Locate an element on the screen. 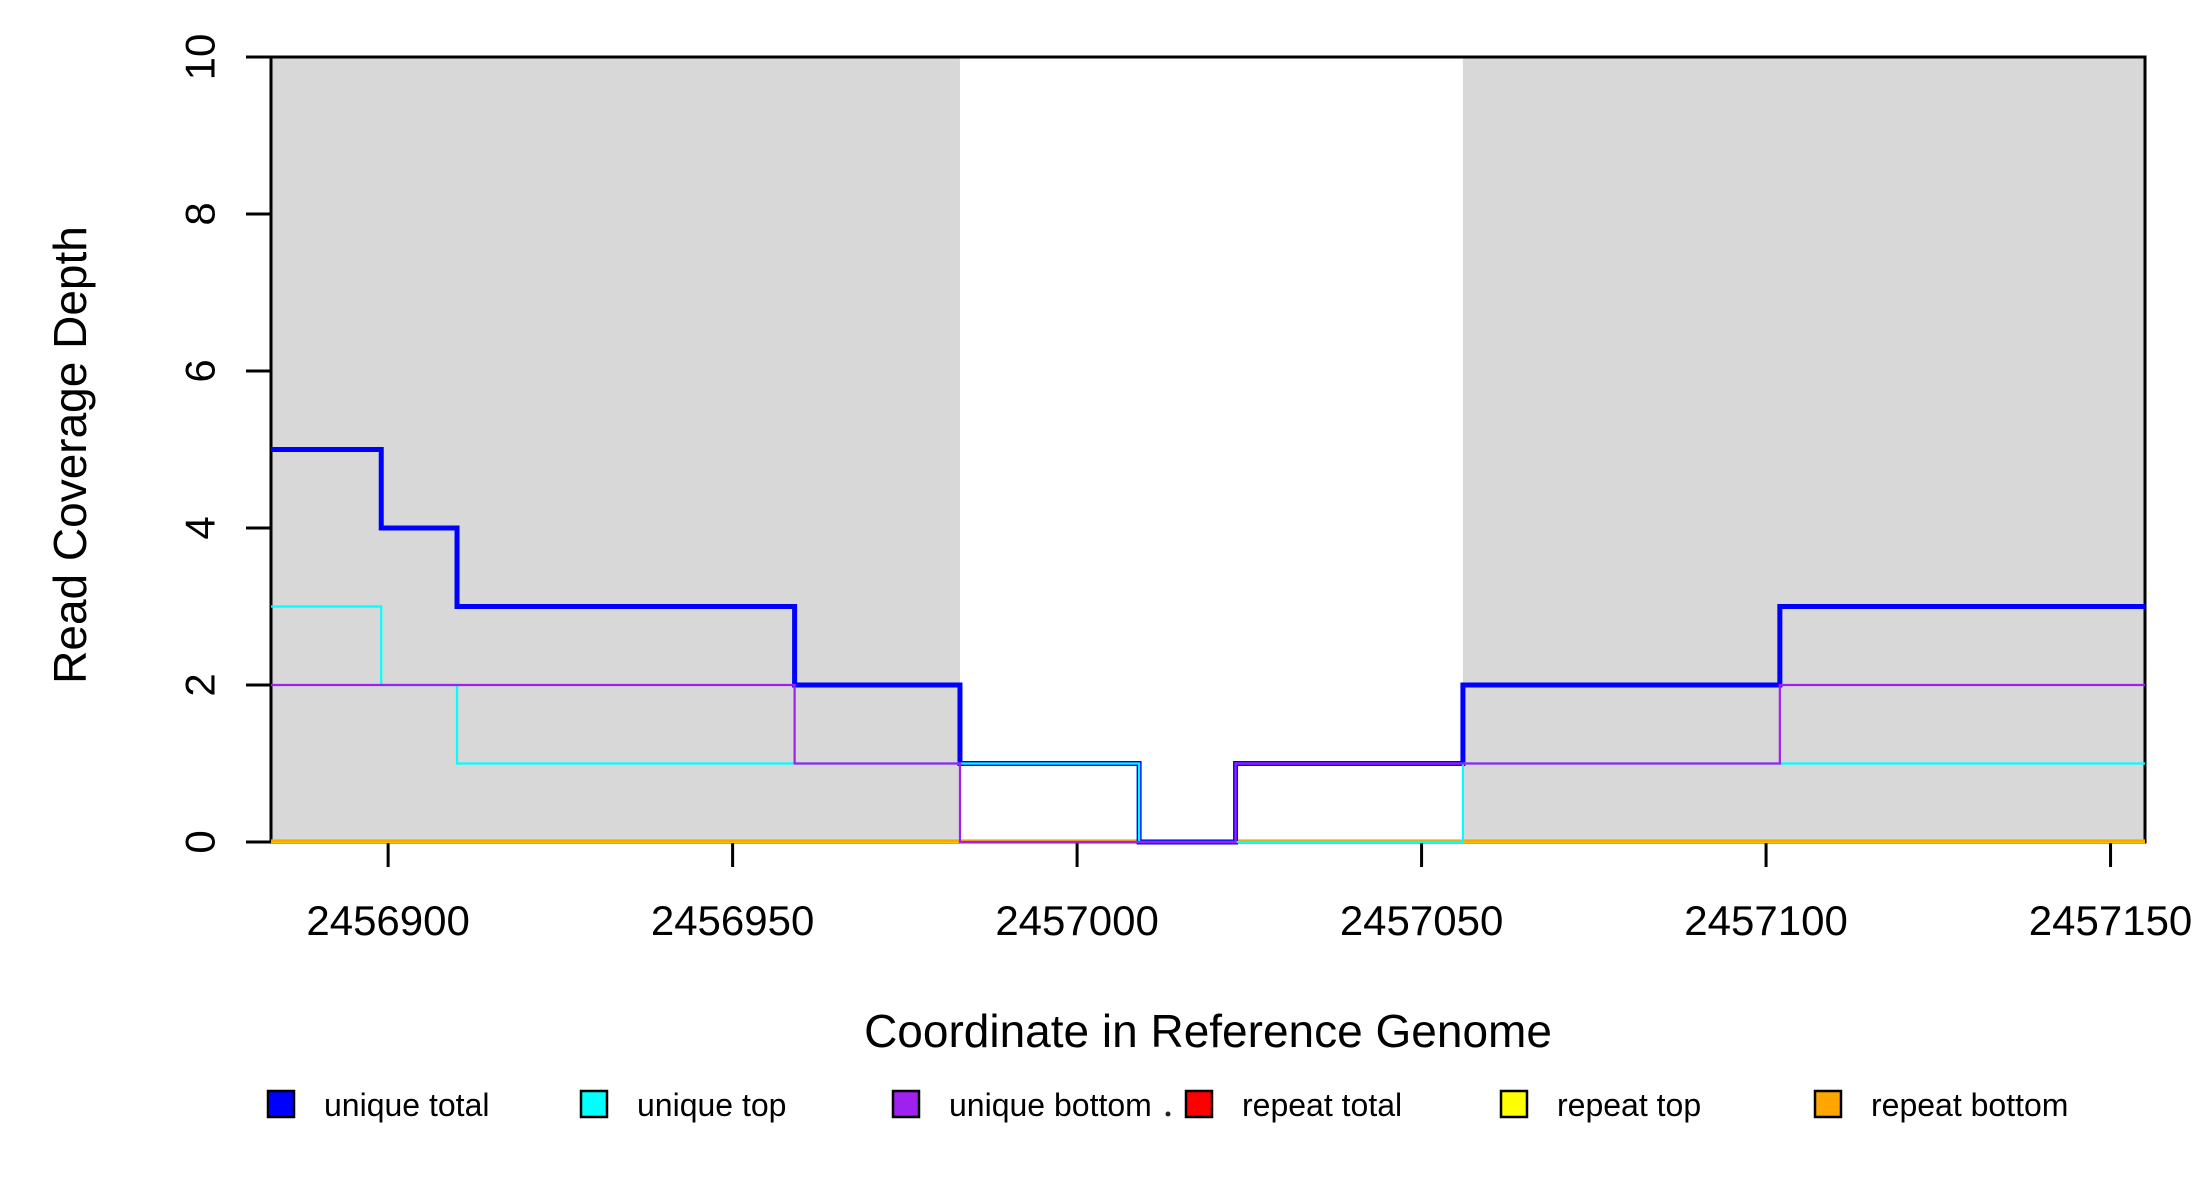  x-tick-label: 2457000 is located at coordinates (1077, 920).